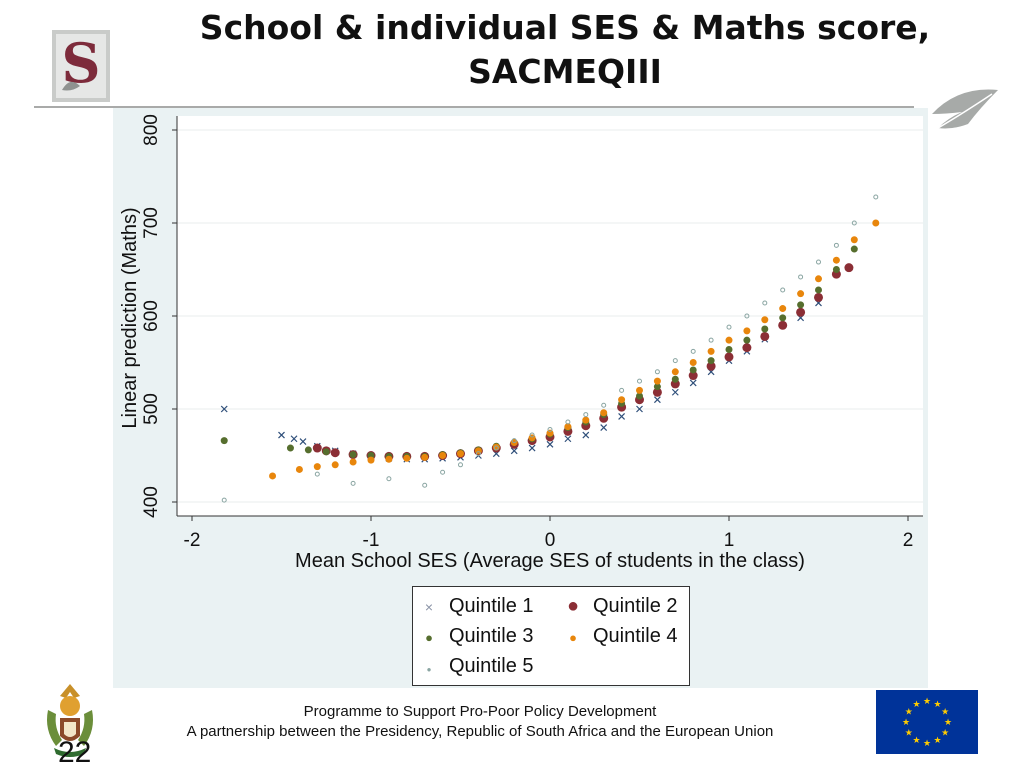  What do you see at coordinates (429, 607) in the screenshot?
I see `x-marker-icon: ×` at bounding box center [429, 607].